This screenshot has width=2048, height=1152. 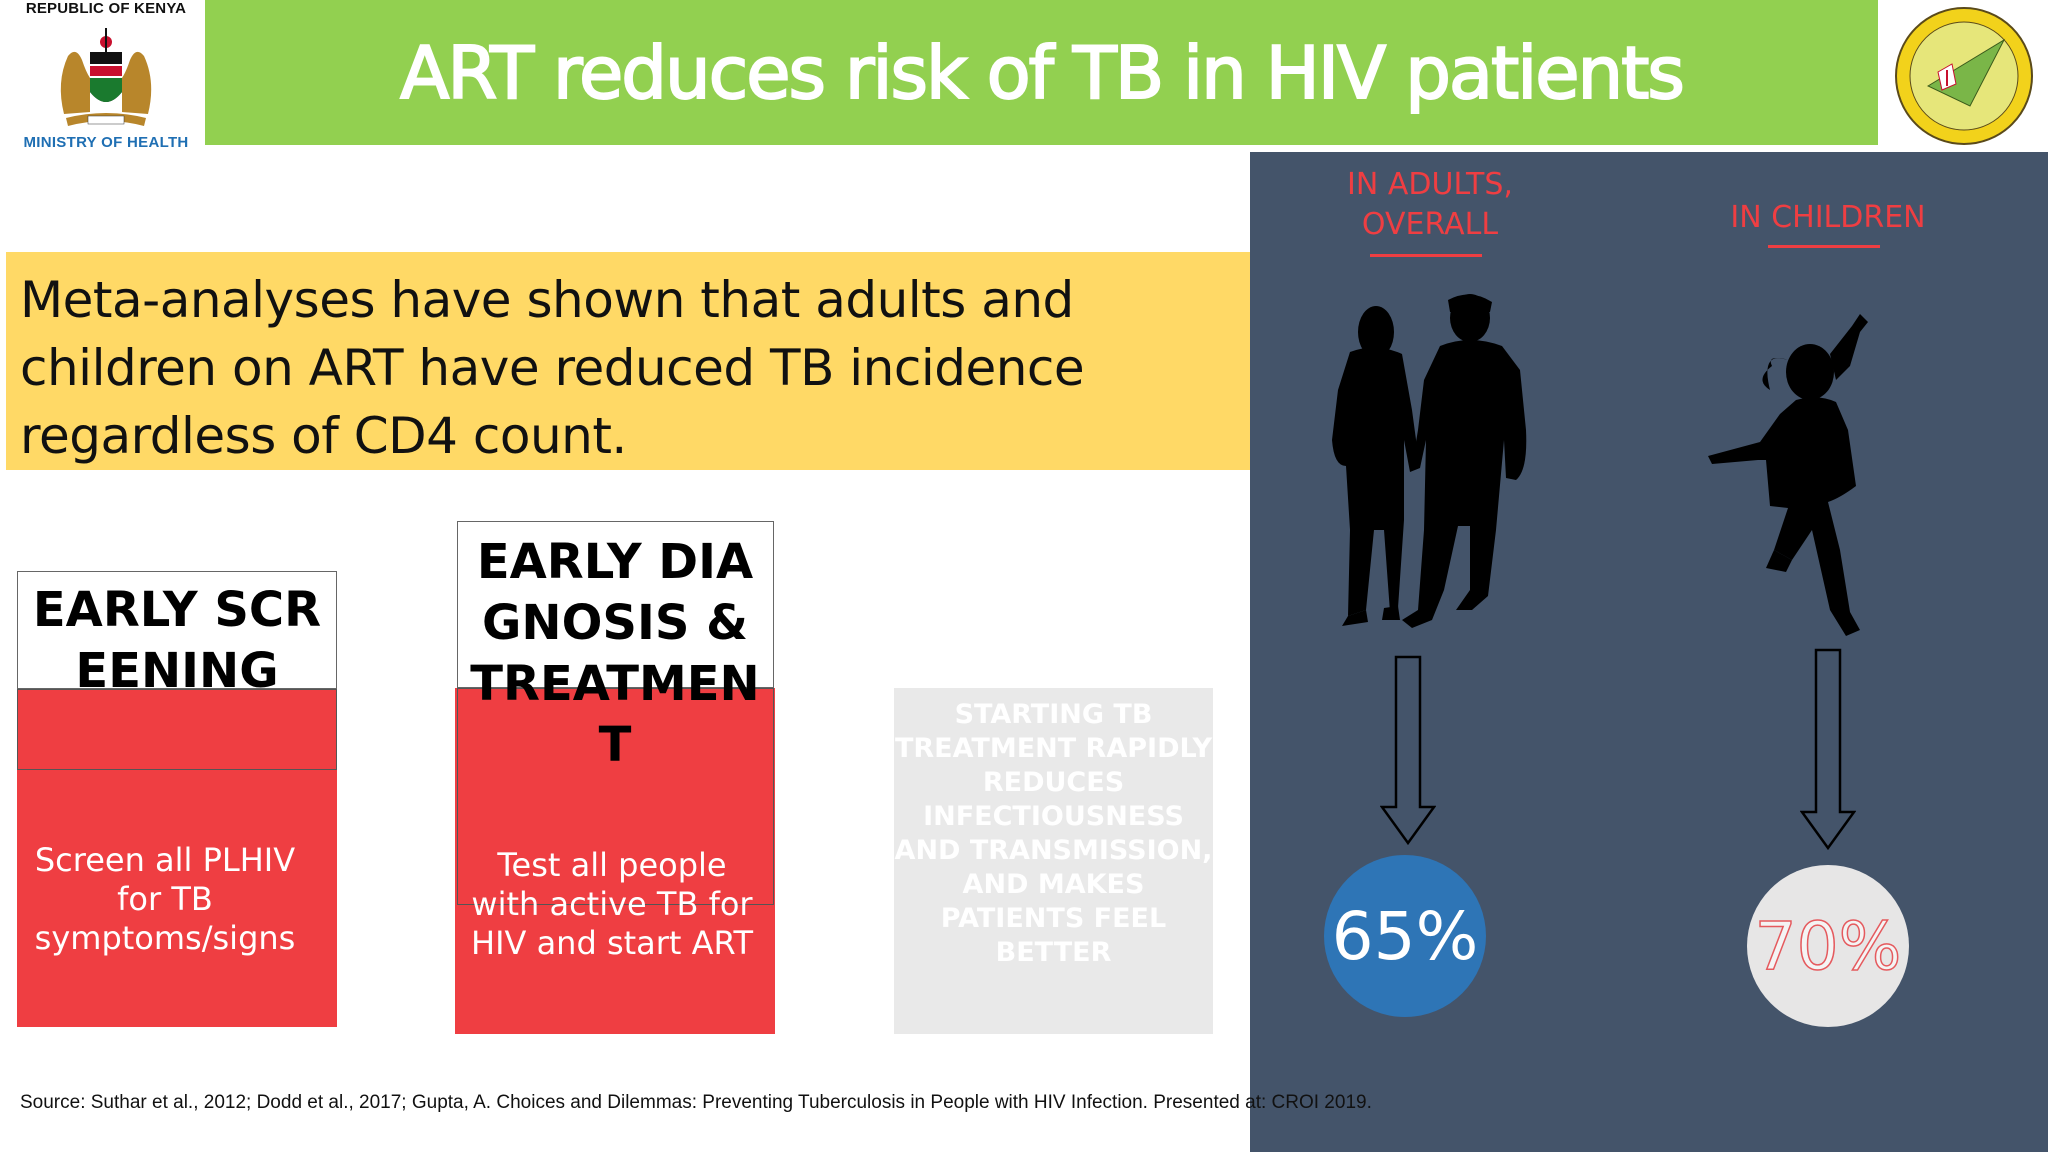 I want to click on ntlp-logo-icon, so click(x=1964, y=76).